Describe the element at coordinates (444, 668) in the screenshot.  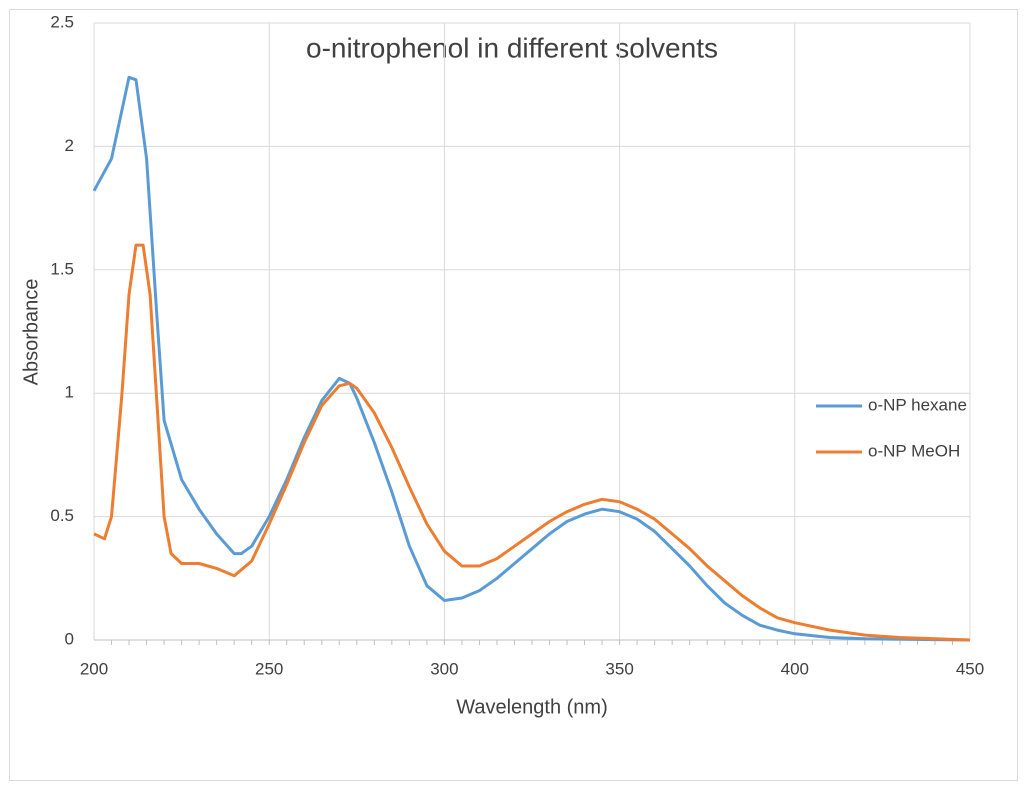
I see `x-tick-label: 300` at that location.